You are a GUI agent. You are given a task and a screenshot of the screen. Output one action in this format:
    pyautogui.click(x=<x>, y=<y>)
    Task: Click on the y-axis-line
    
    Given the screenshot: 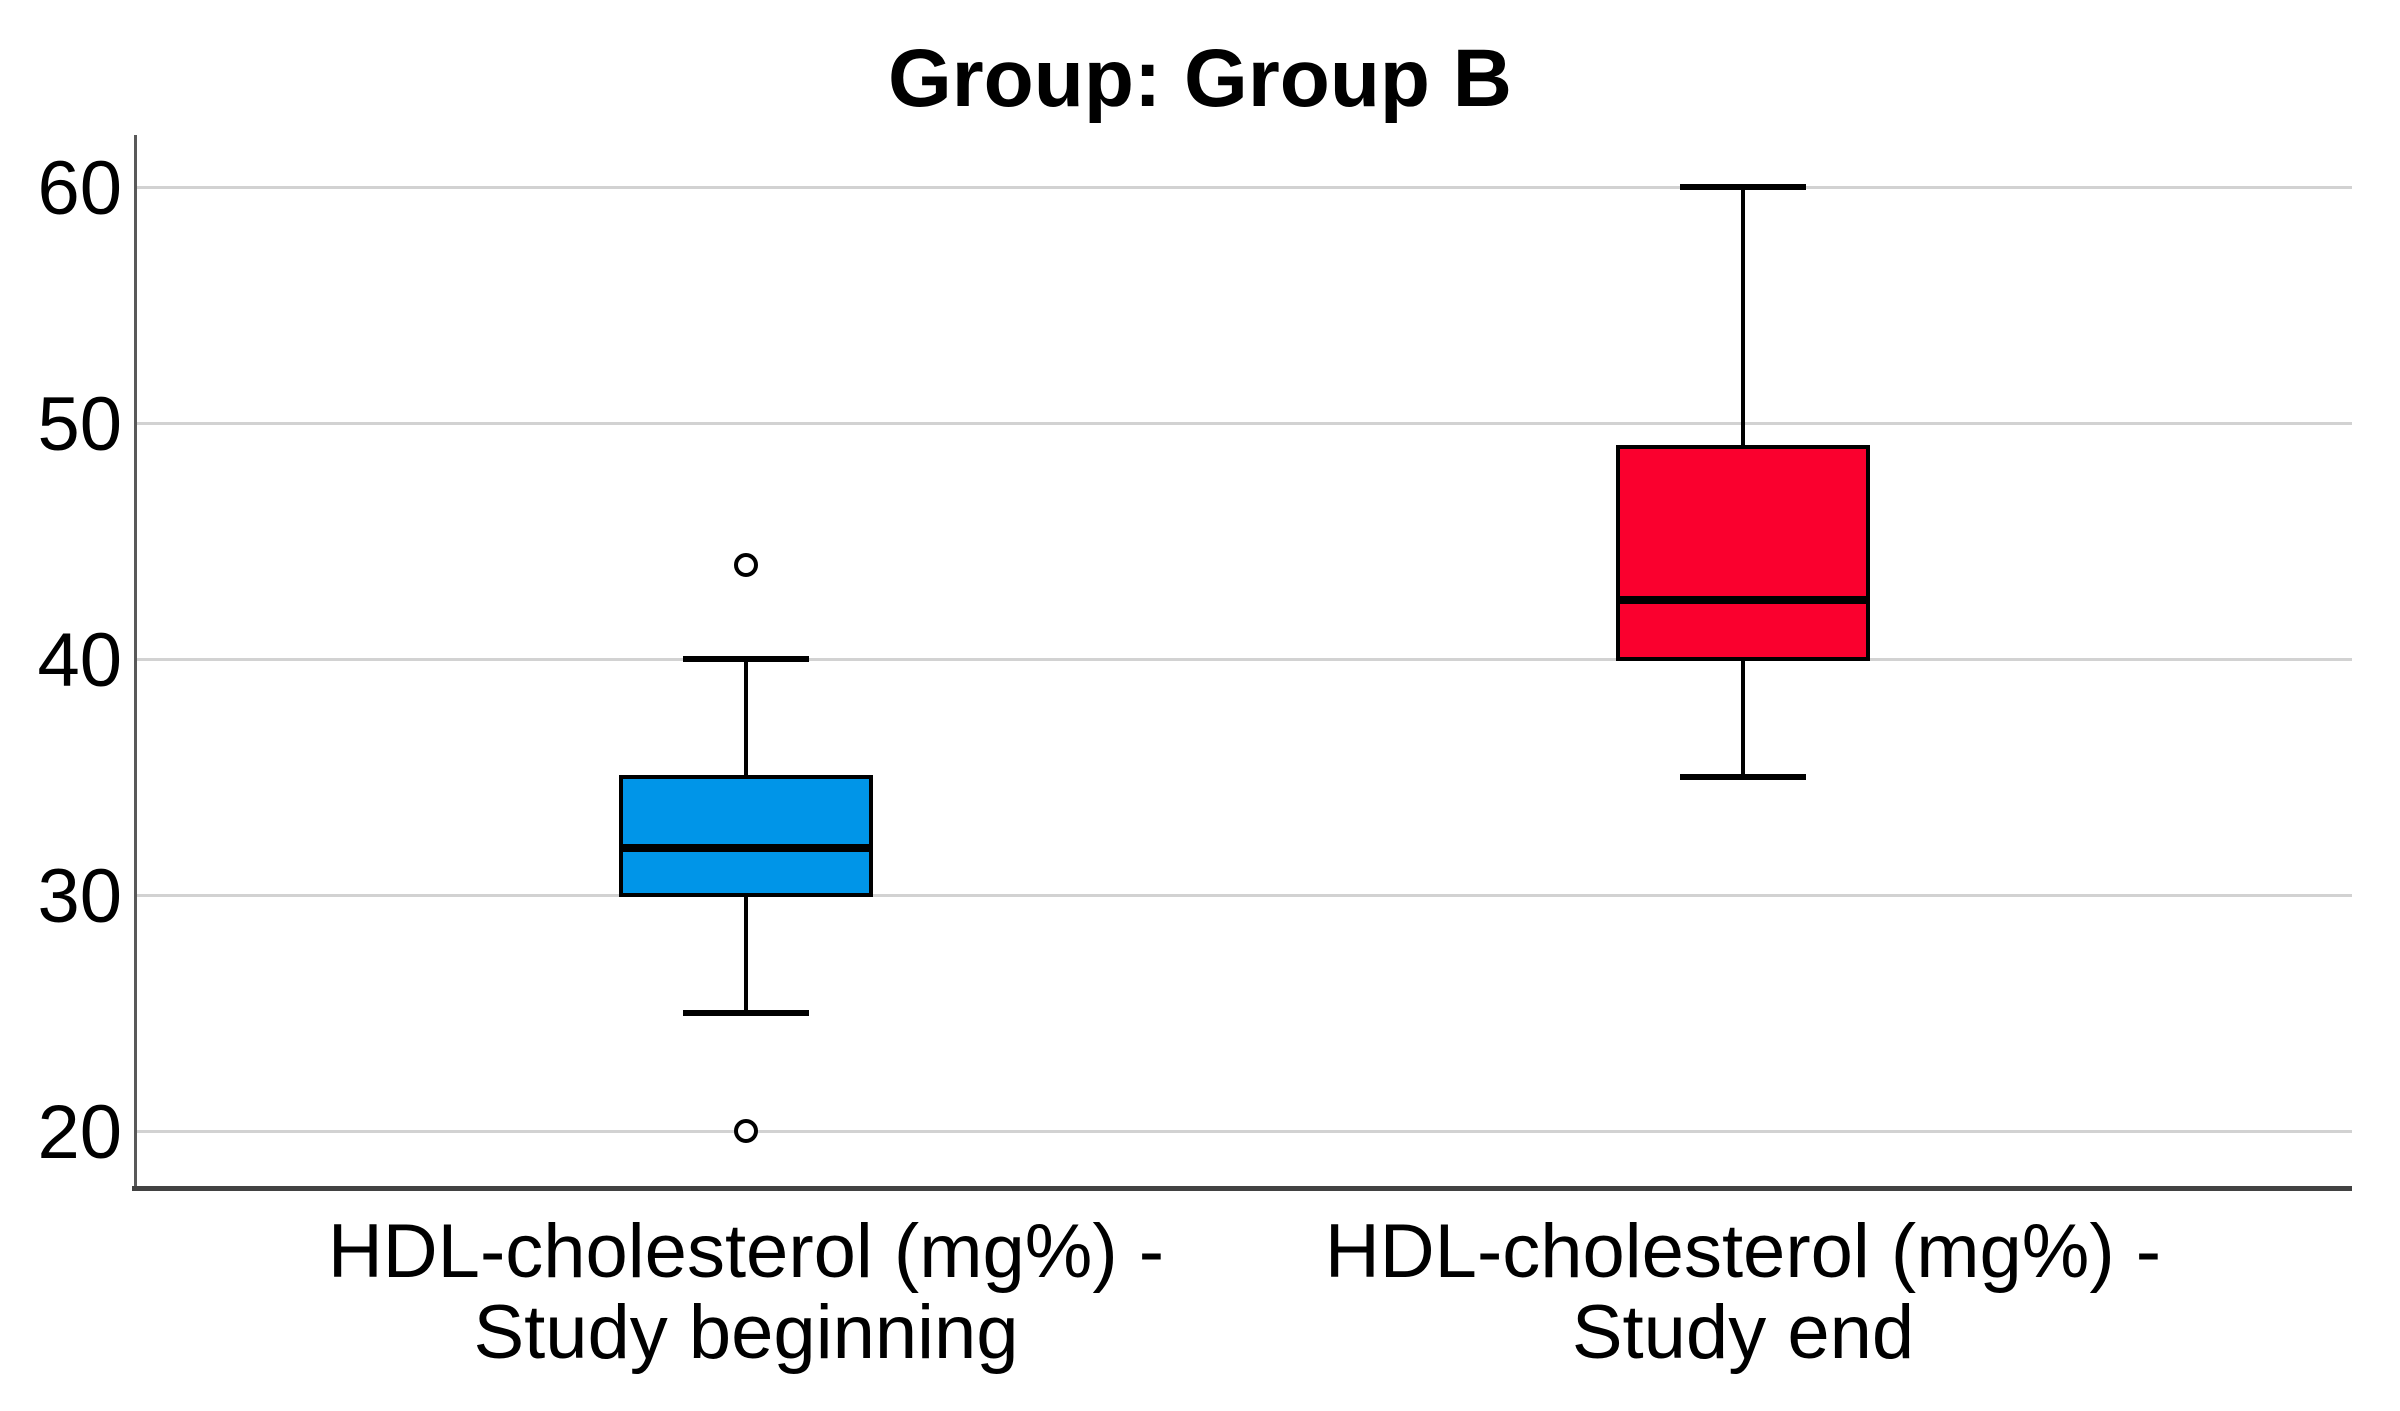 What is the action you would take?
    pyautogui.click(x=135, y=663)
    